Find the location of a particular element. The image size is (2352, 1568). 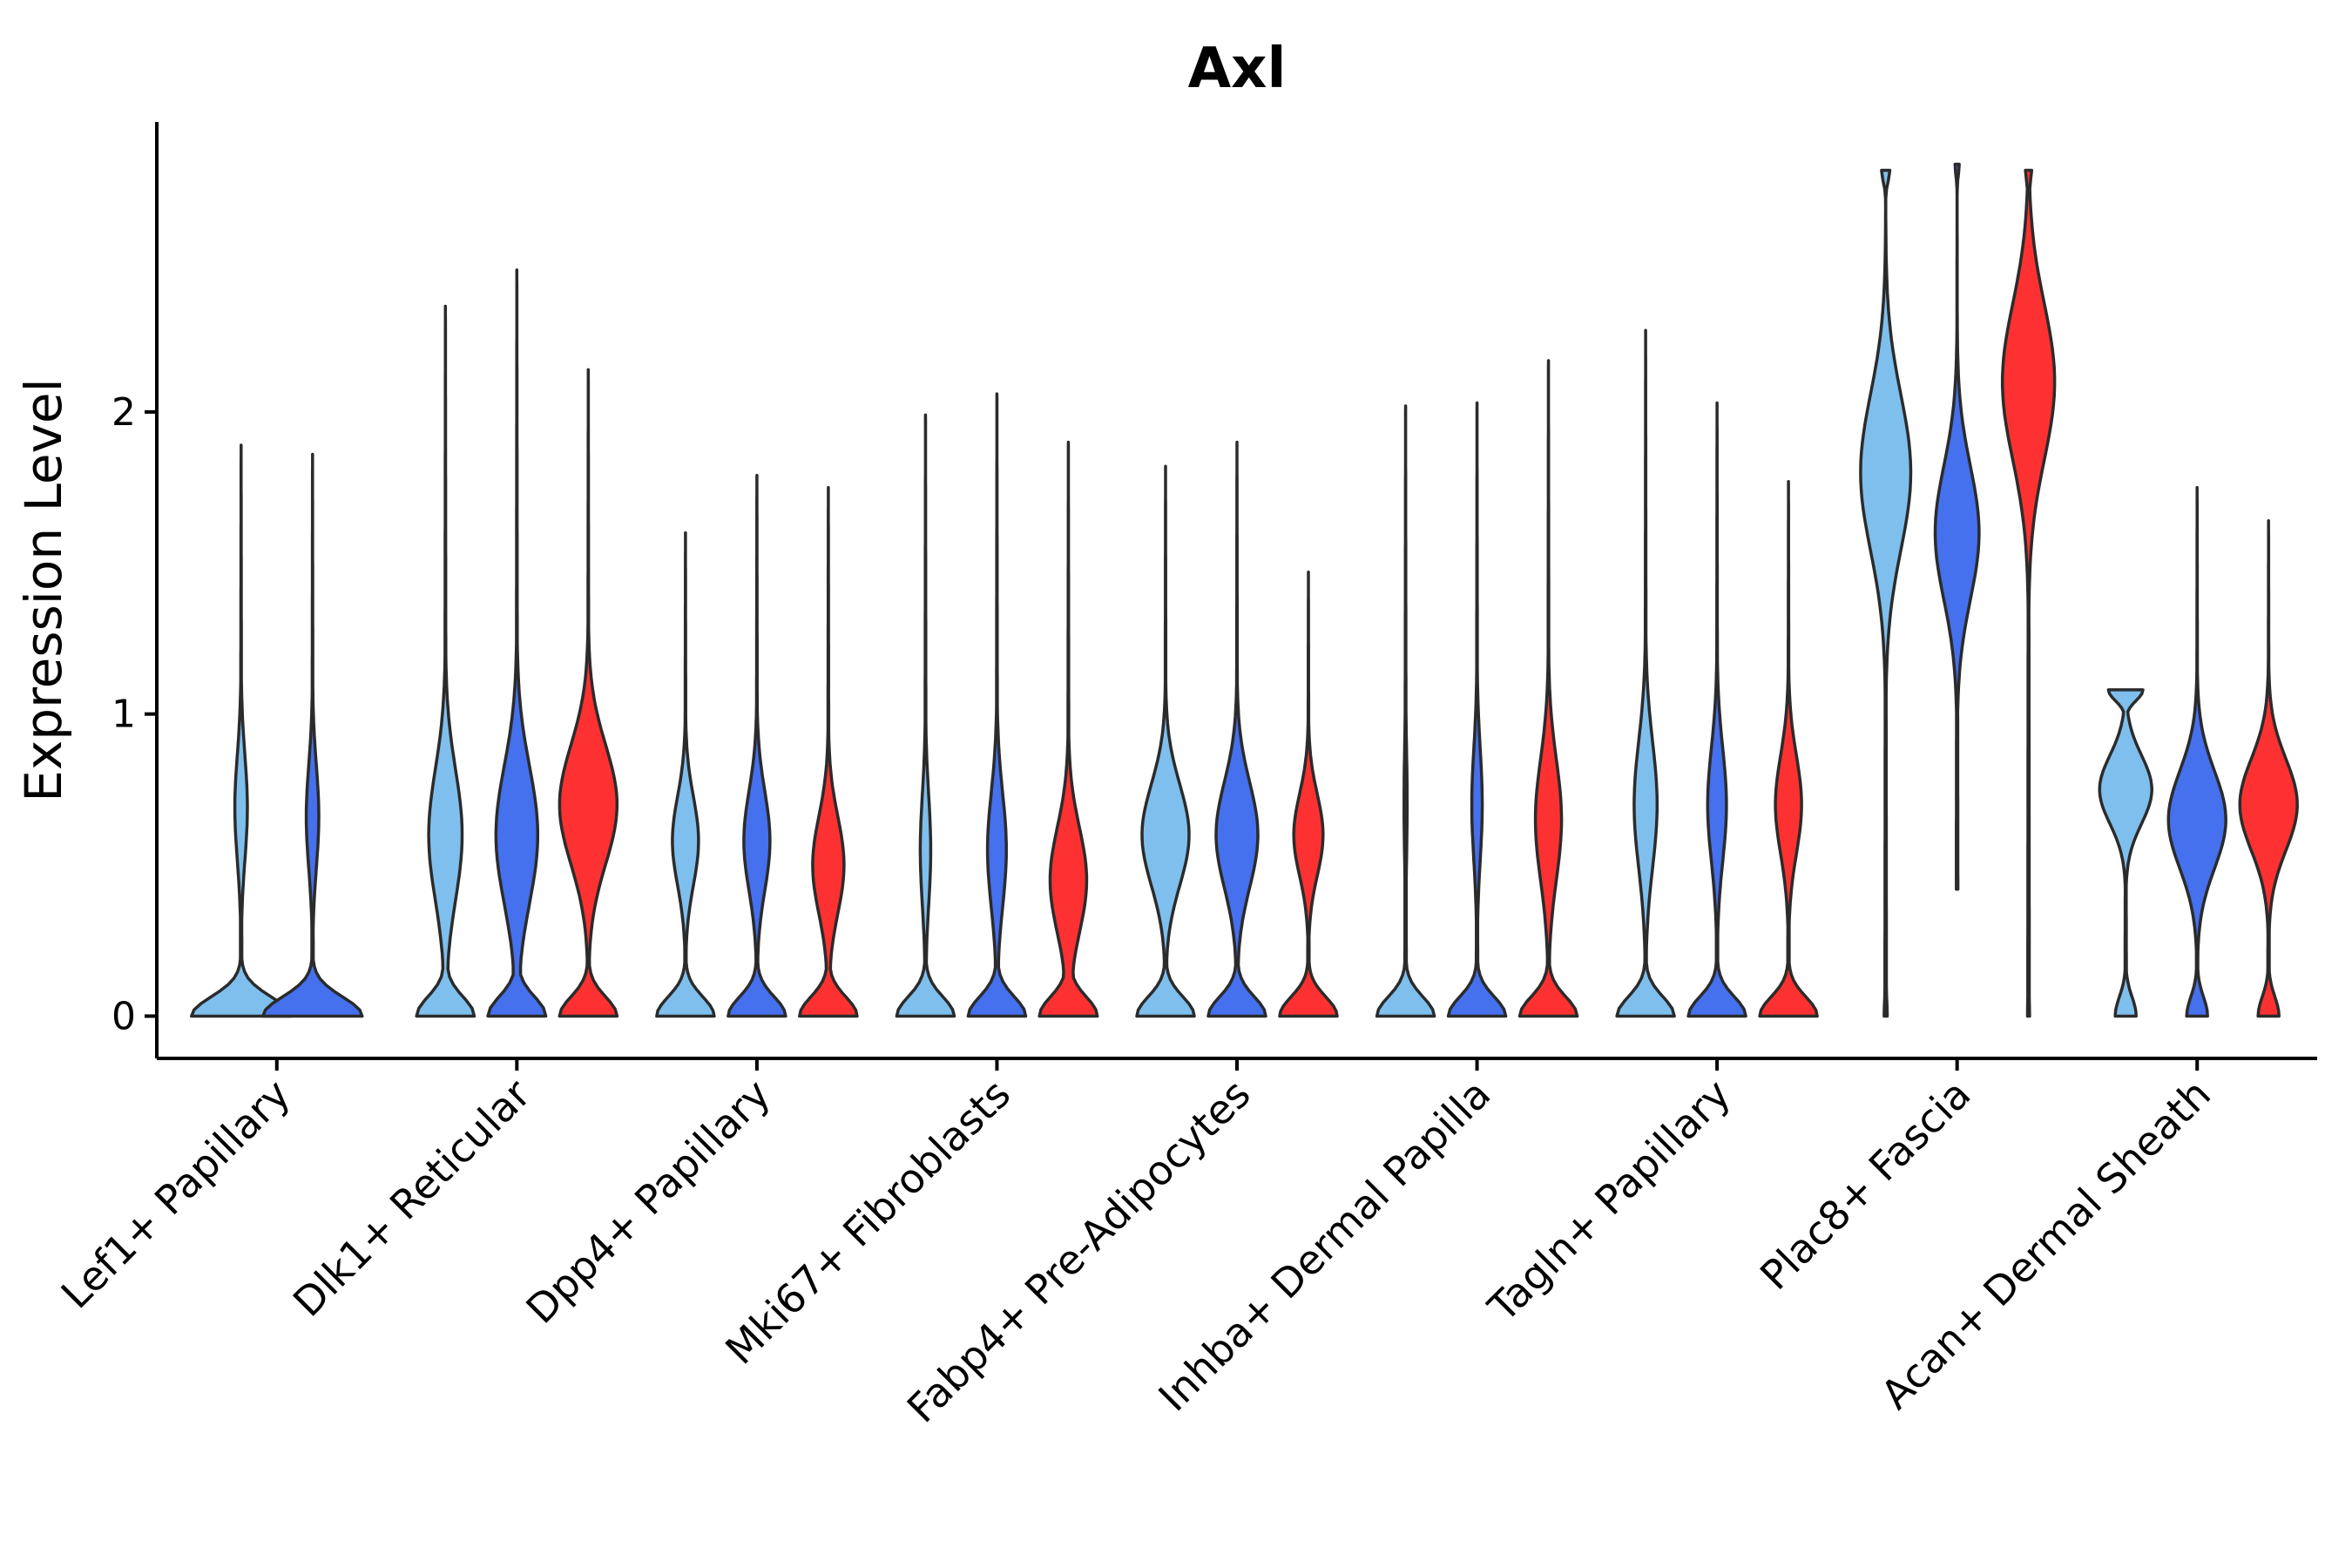

y-tick-label: 0 is located at coordinates (124, 1016).